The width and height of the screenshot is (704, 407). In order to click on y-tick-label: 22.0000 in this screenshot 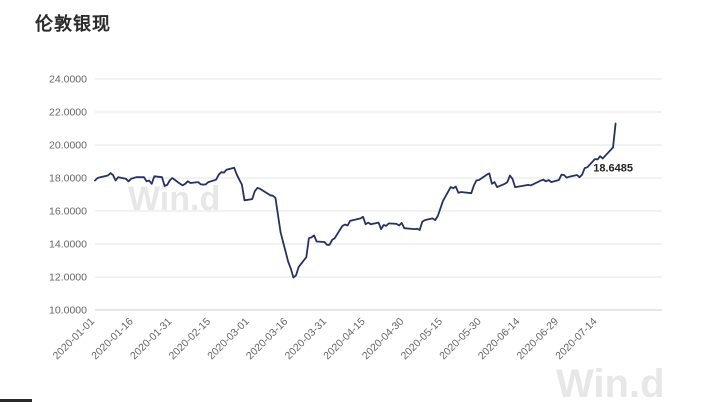, I will do `click(68, 113)`.